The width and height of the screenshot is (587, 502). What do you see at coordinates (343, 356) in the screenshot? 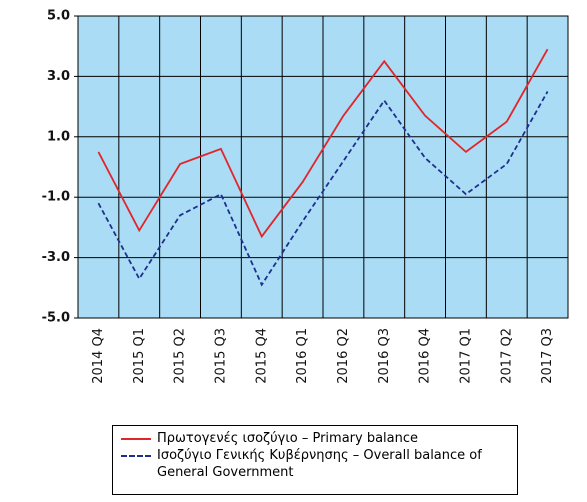
I see `x-tick-label: 2016 Q2` at bounding box center [343, 356].